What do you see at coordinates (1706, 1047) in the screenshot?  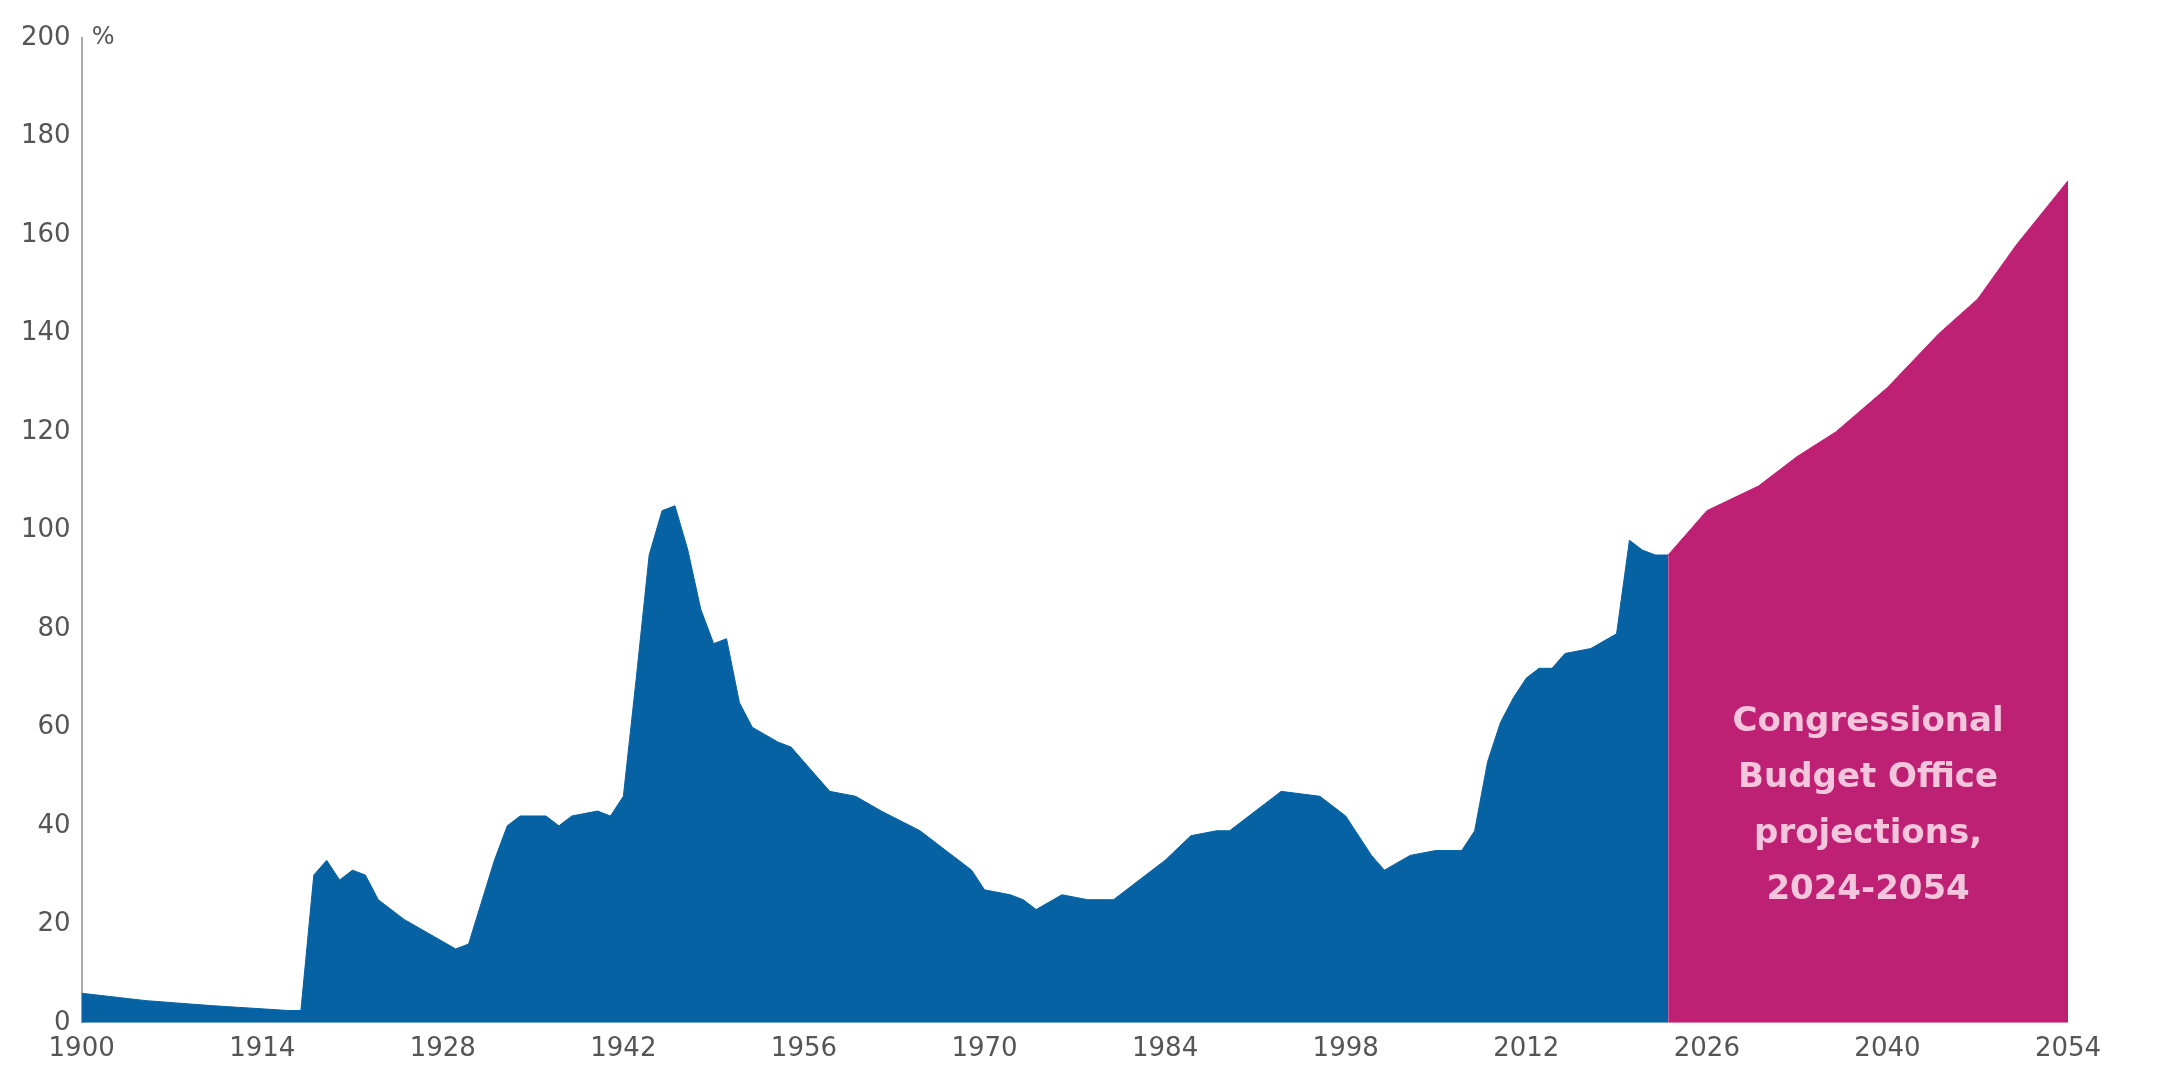 I see `x-tick-label: 2026` at bounding box center [1706, 1047].